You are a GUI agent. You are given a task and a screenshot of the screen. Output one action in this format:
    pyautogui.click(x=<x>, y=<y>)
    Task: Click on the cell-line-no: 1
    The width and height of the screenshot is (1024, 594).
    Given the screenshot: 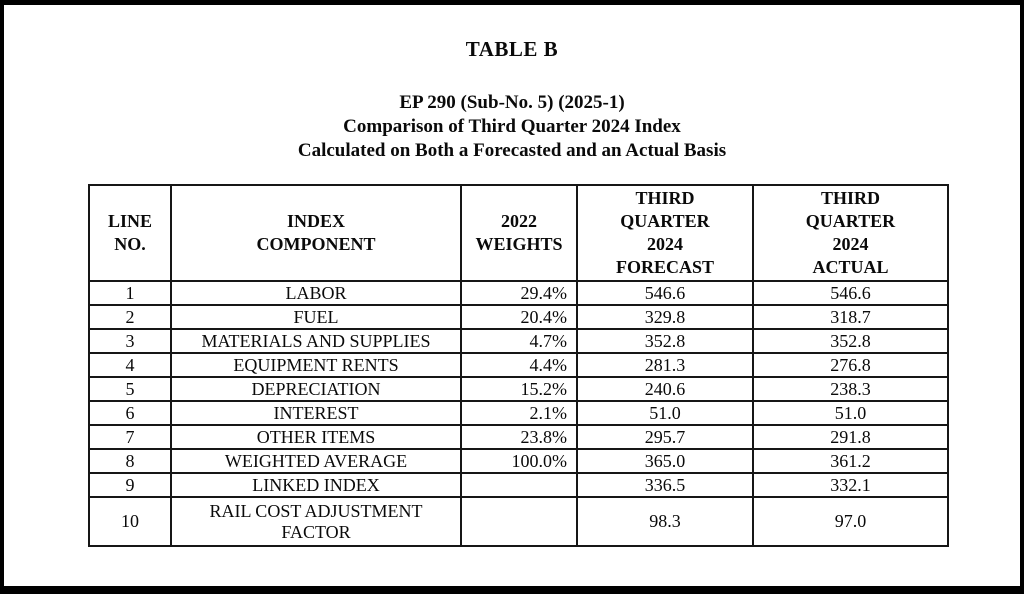 What is the action you would take?
    pyautogui.click(x=130, y=293)
    